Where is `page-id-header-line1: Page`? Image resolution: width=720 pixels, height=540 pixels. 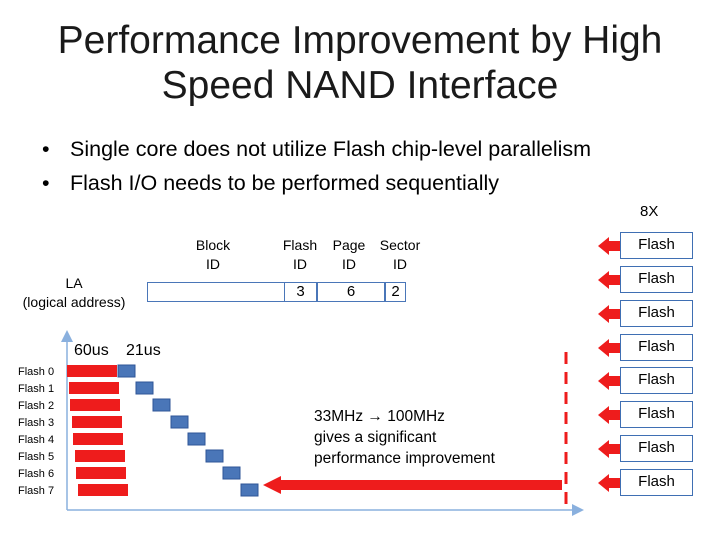
page-id-header-line1: Page is located at coordinates (349, 245).